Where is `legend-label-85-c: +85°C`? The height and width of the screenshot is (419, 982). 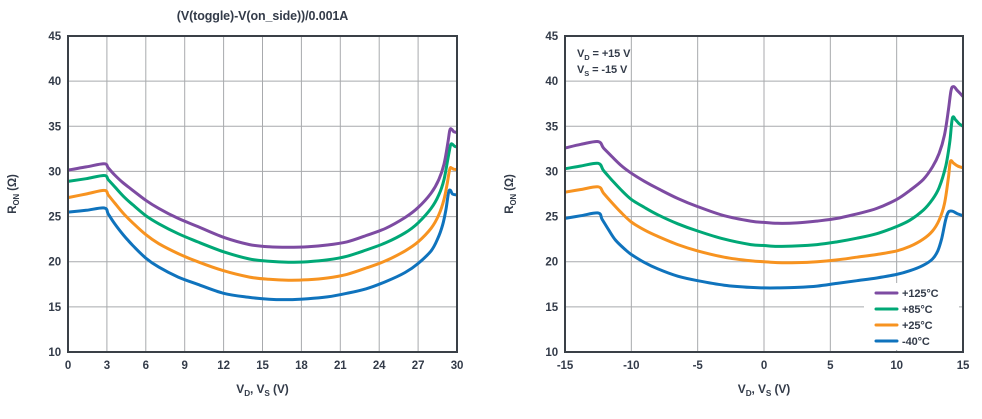
legend-label-85-c: +85°C is located at coordinates (917, 310).